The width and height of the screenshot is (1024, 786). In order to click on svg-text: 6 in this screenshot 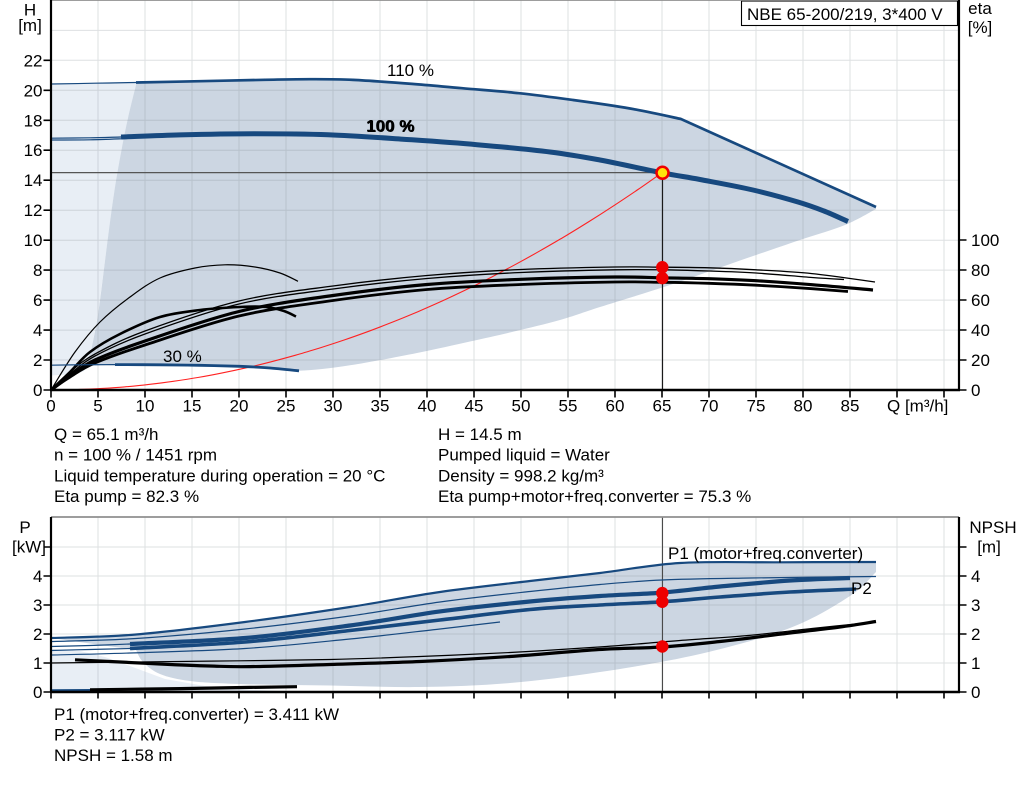, I will do `click(37, 300)`.